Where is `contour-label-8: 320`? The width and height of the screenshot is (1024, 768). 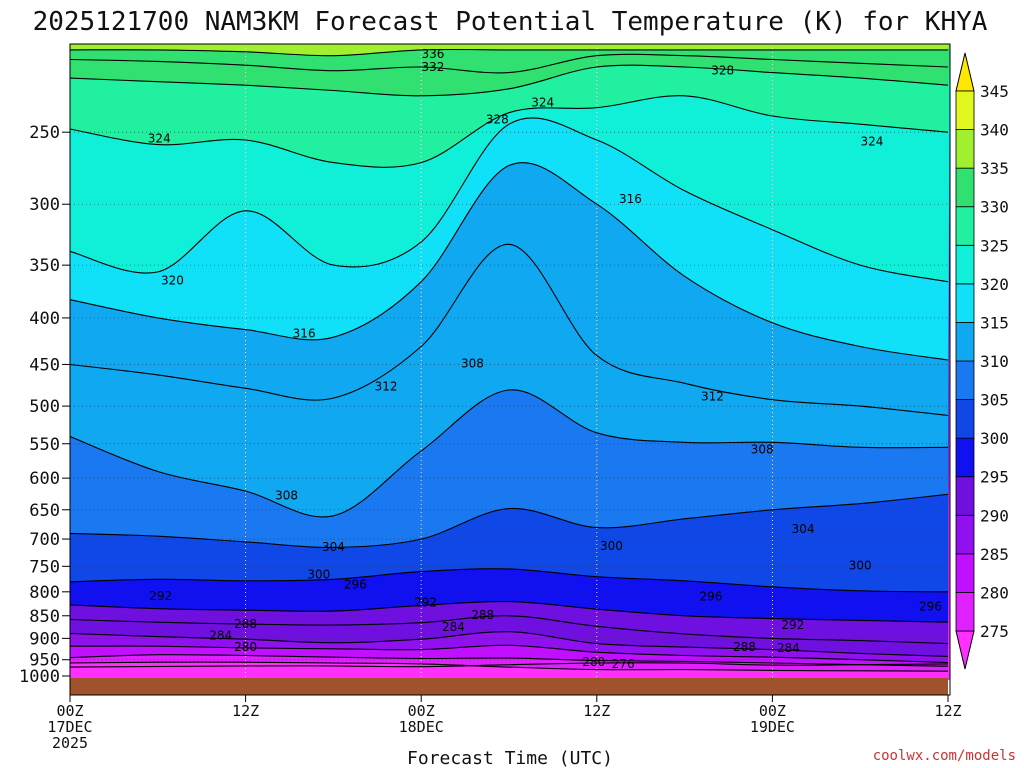
contour-label-8: 320 is located at coordinates (172, 281).